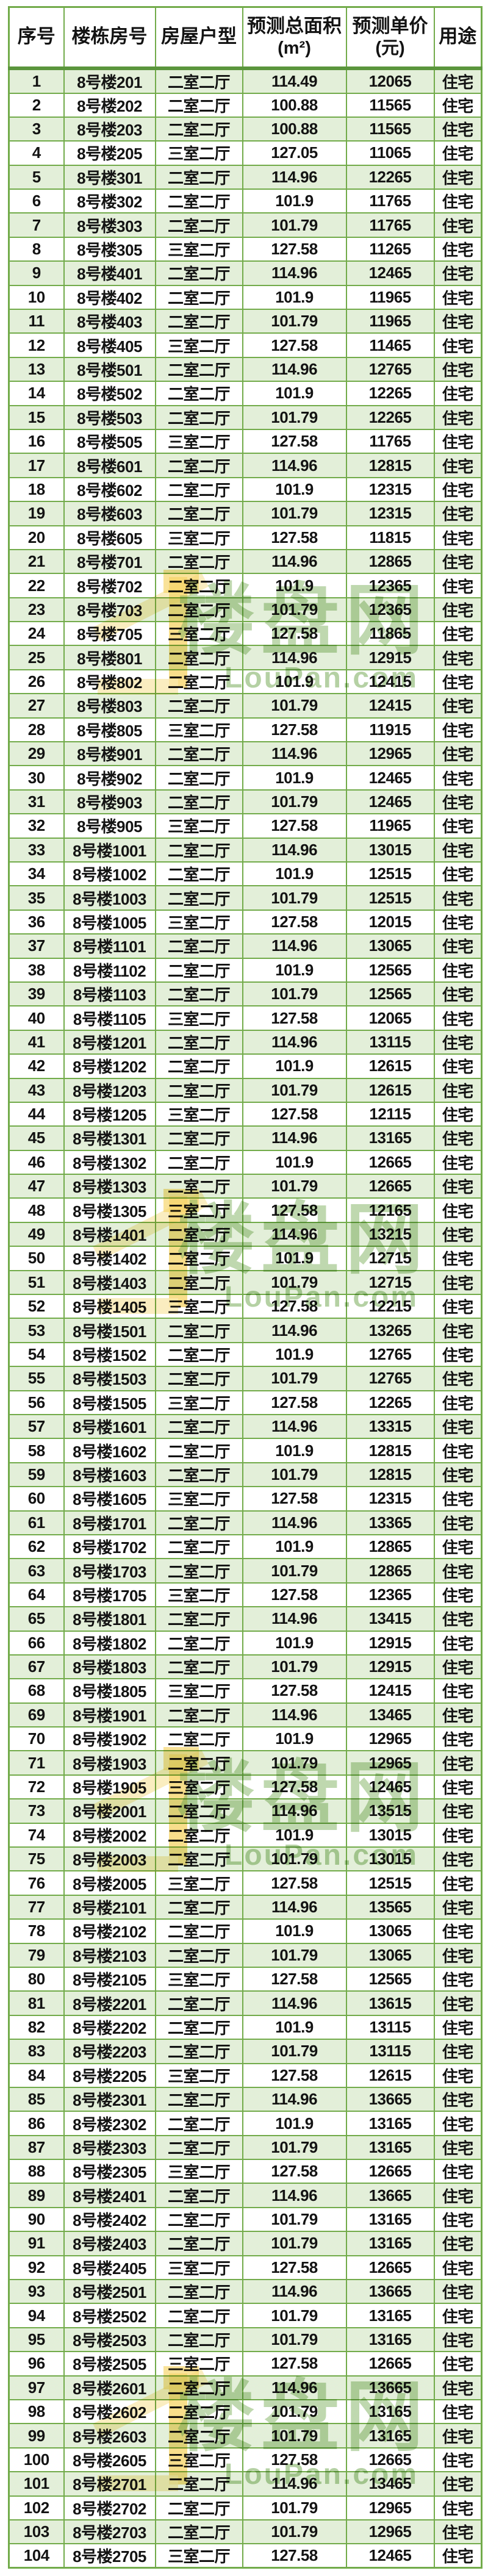 The width and height of the screenshot is (488, 2576). I want to click on cell-seq: 18, so click(36, 490).